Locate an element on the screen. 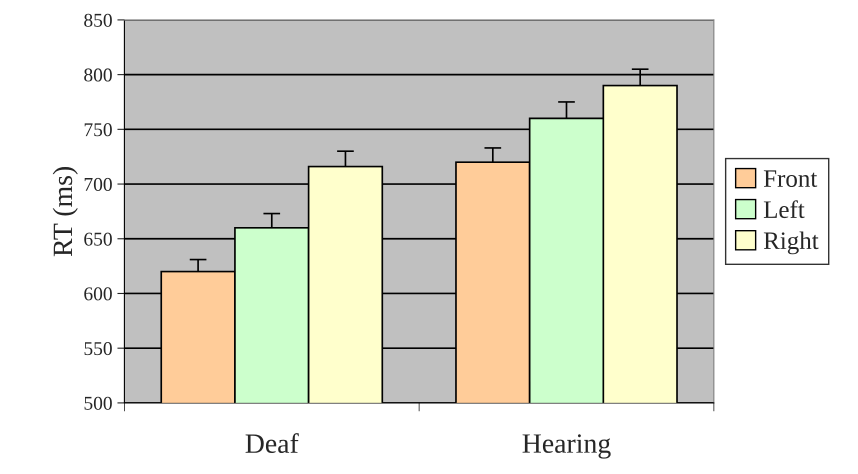 The image size is (858, 474). legend-label: Left is located at coordinates (784, 209).